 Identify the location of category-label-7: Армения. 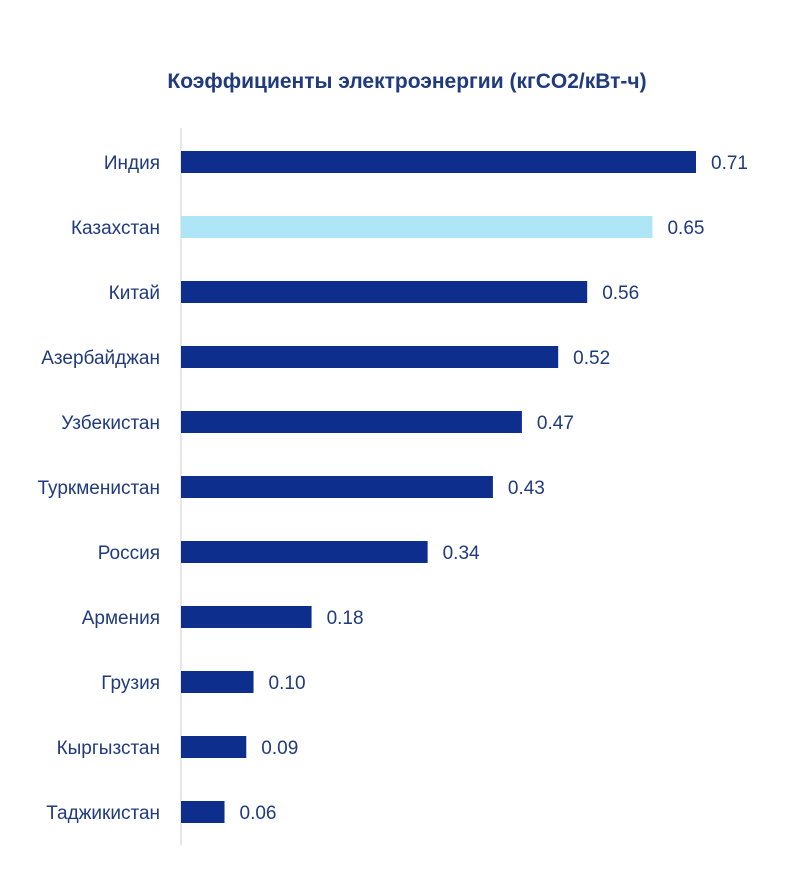
(121, 618).